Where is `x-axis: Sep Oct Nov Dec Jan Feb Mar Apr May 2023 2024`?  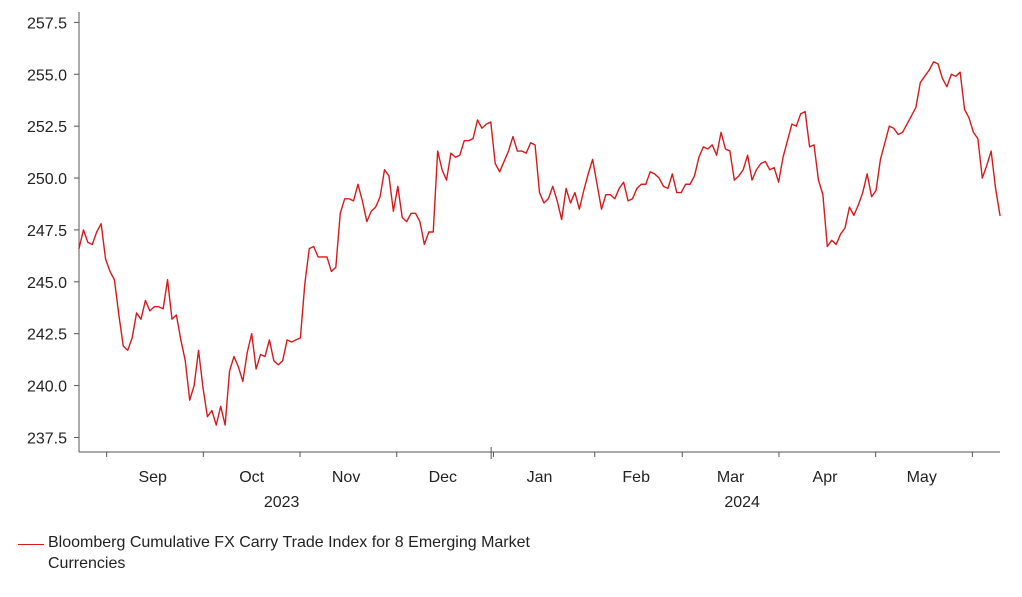
x-axis: Sep Oct Nov Dec Jan Feb Mar Apr May 2023 2024 is located at coordinates (539, 479).